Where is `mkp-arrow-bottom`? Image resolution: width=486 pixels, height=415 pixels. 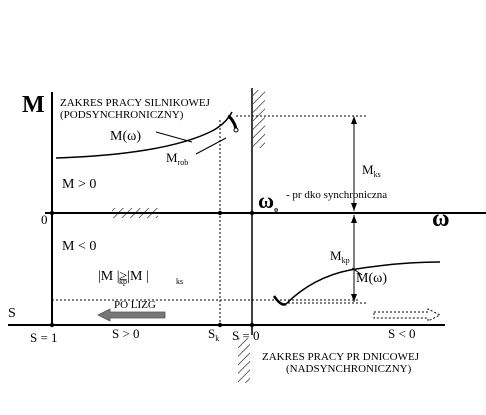 mkp-arrow-bottom is located at coordinates (354, 298).